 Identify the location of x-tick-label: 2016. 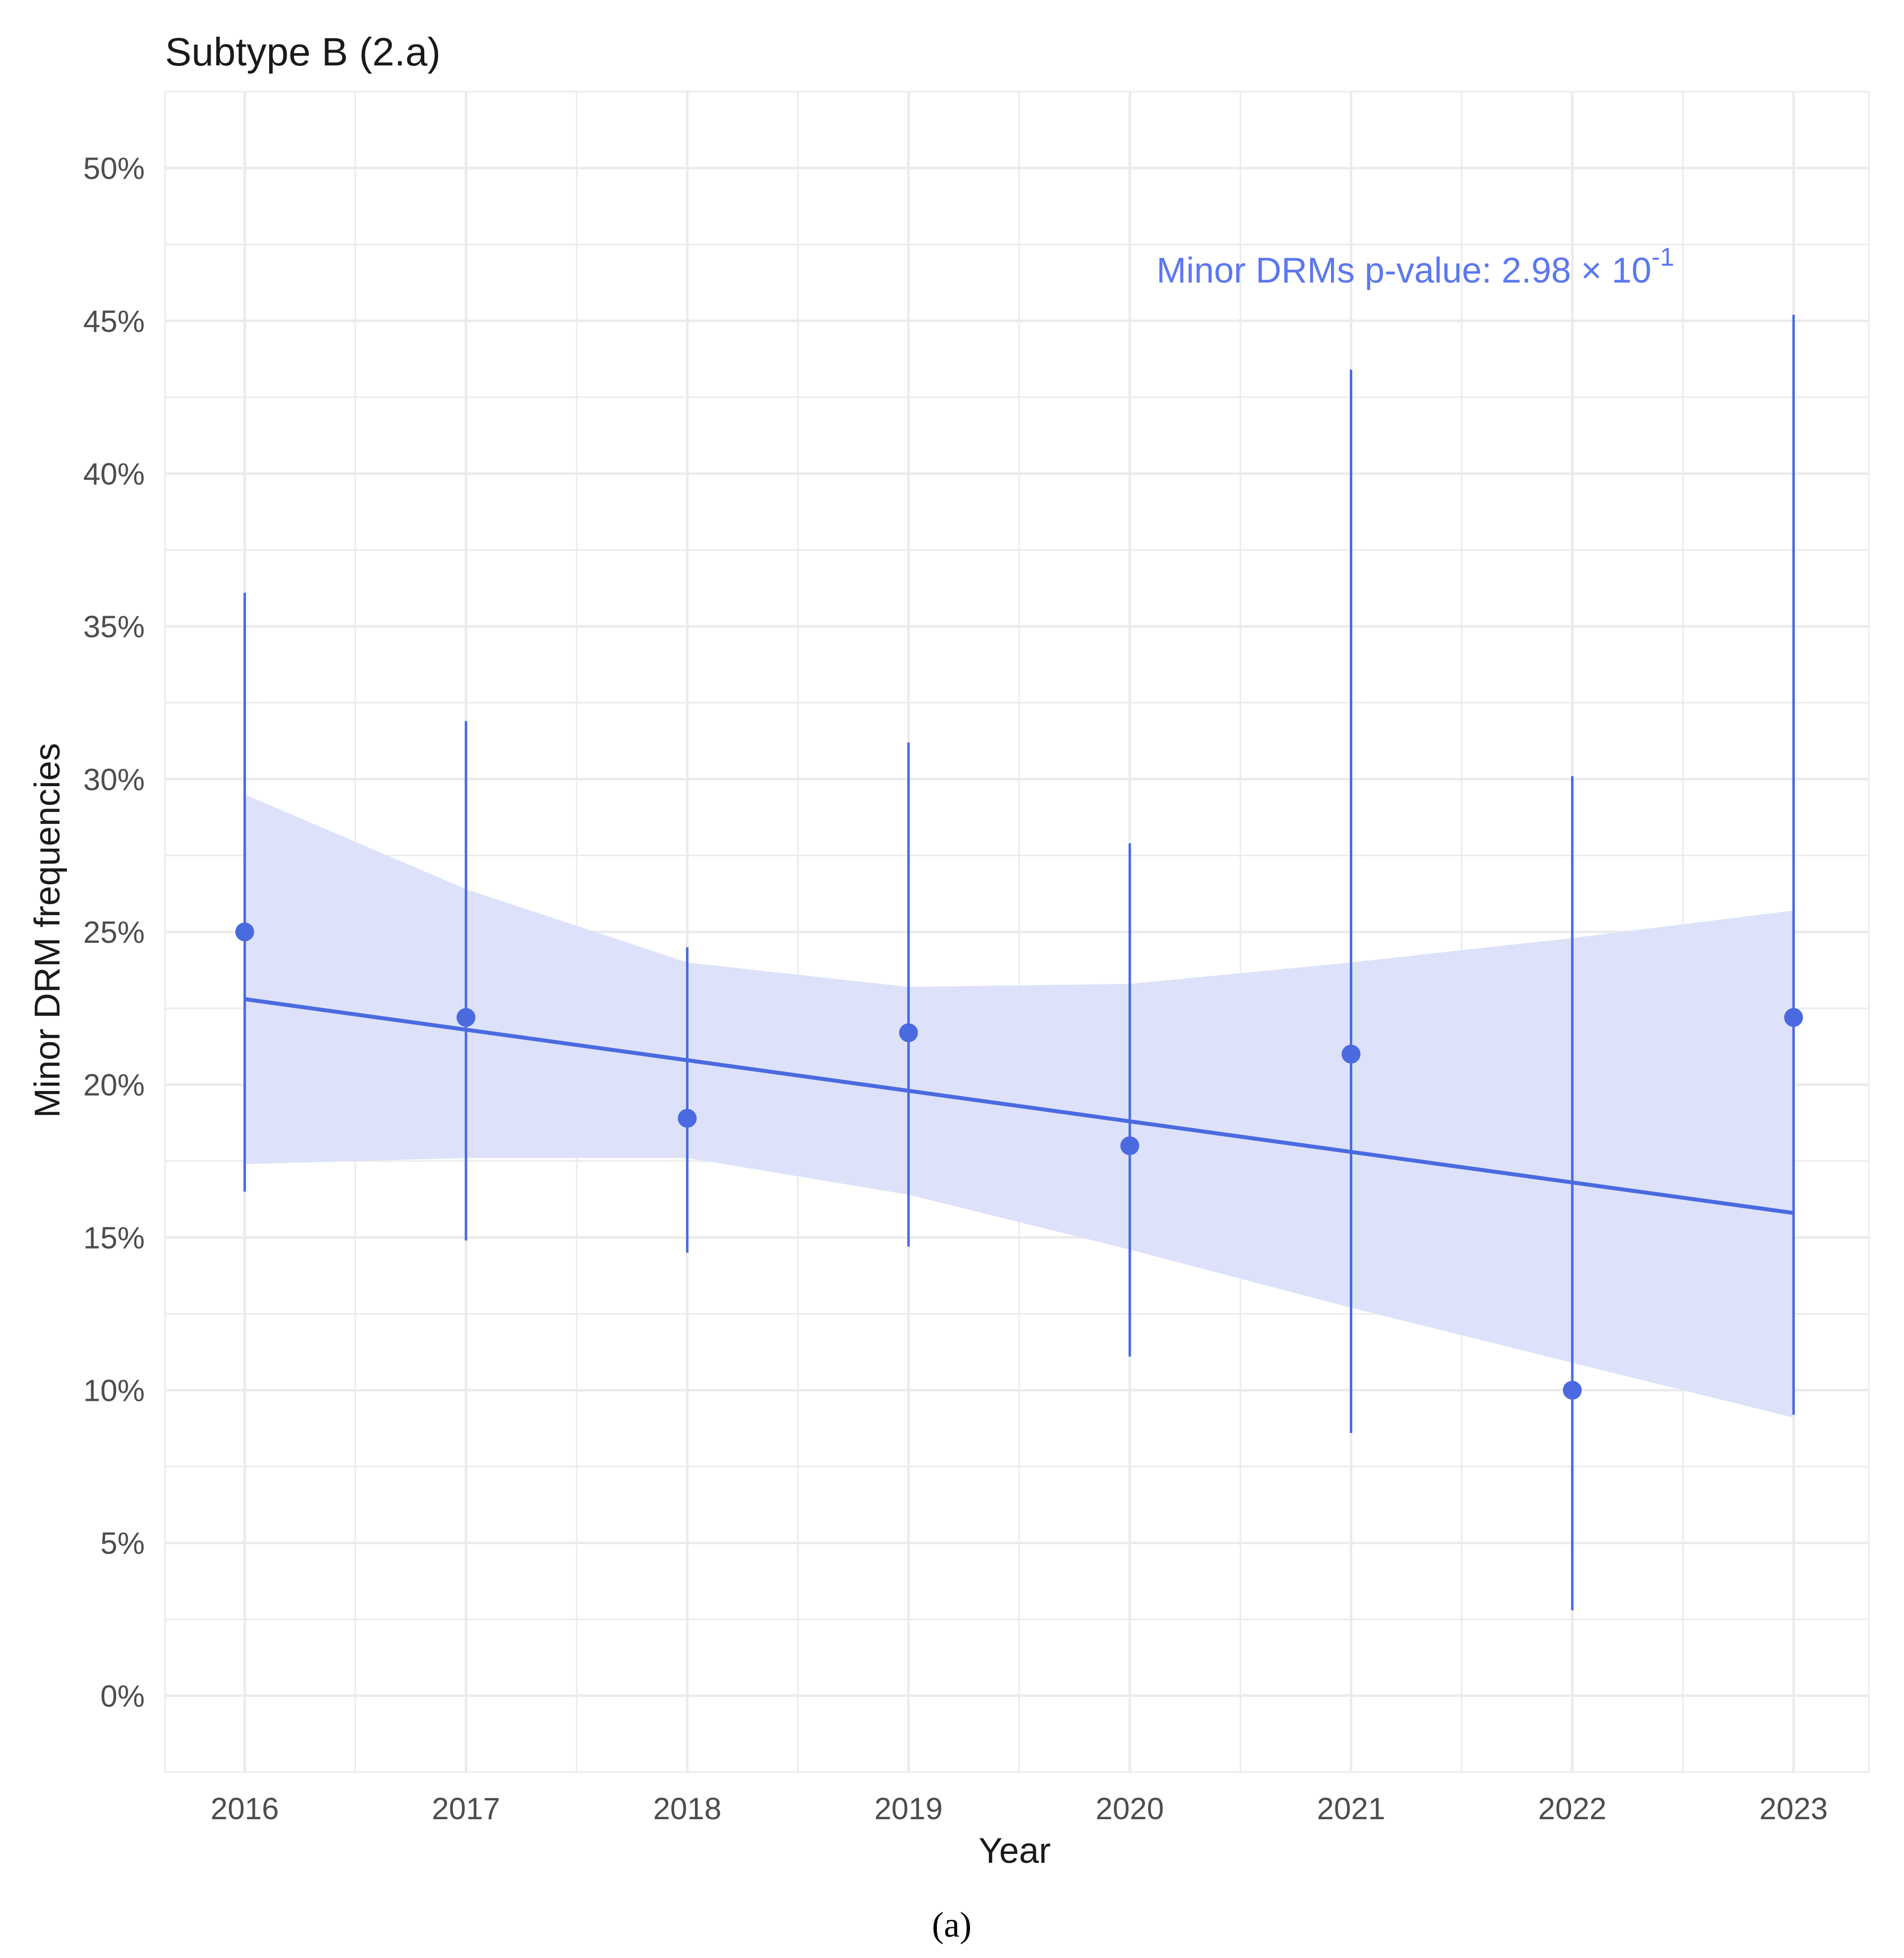
(245, 1809).